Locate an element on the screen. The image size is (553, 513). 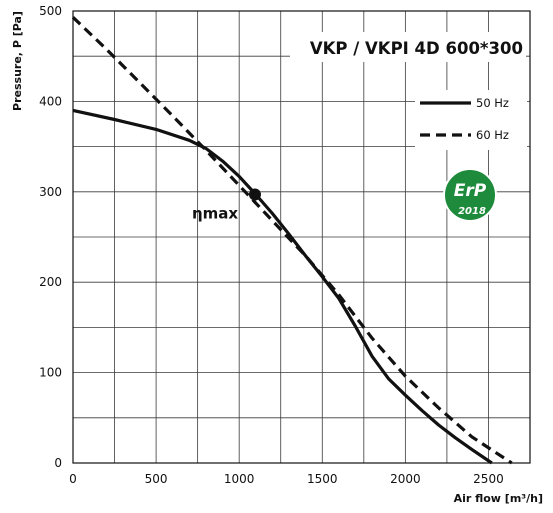
legend: 50 Hz 60 Hz is located at coordinates (471, 120).